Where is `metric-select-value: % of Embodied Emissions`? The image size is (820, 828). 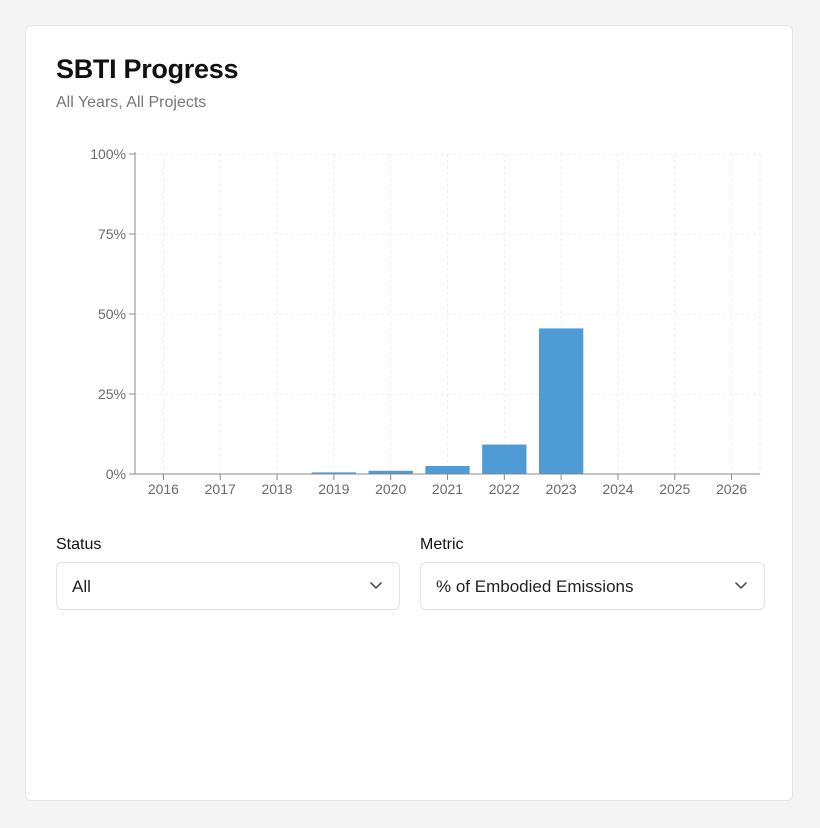 metric-select-value: % of Embodied Emissions is located at coordinates (535, 586).